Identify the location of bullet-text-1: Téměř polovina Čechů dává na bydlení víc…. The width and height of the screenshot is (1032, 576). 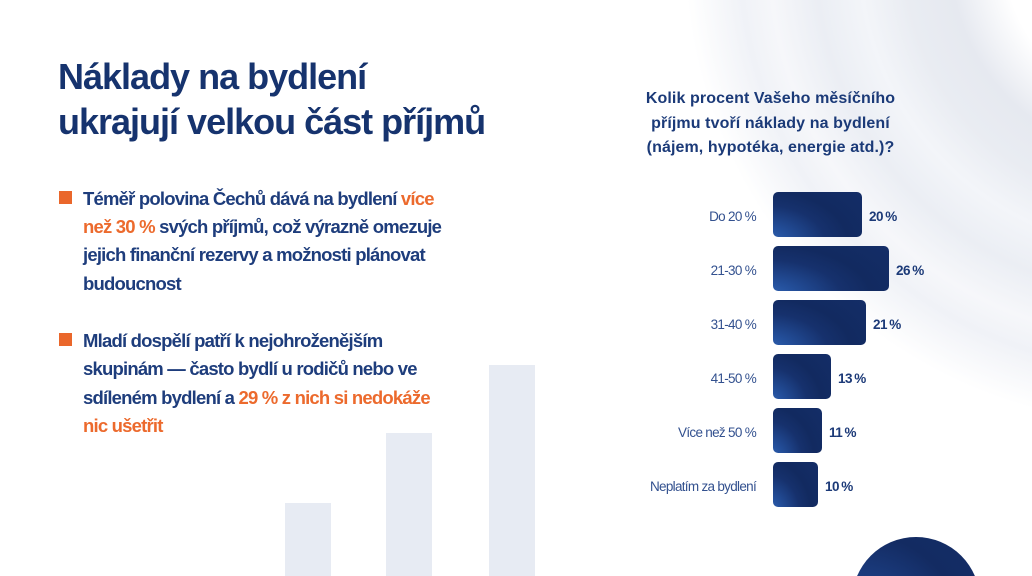
(262, 242).